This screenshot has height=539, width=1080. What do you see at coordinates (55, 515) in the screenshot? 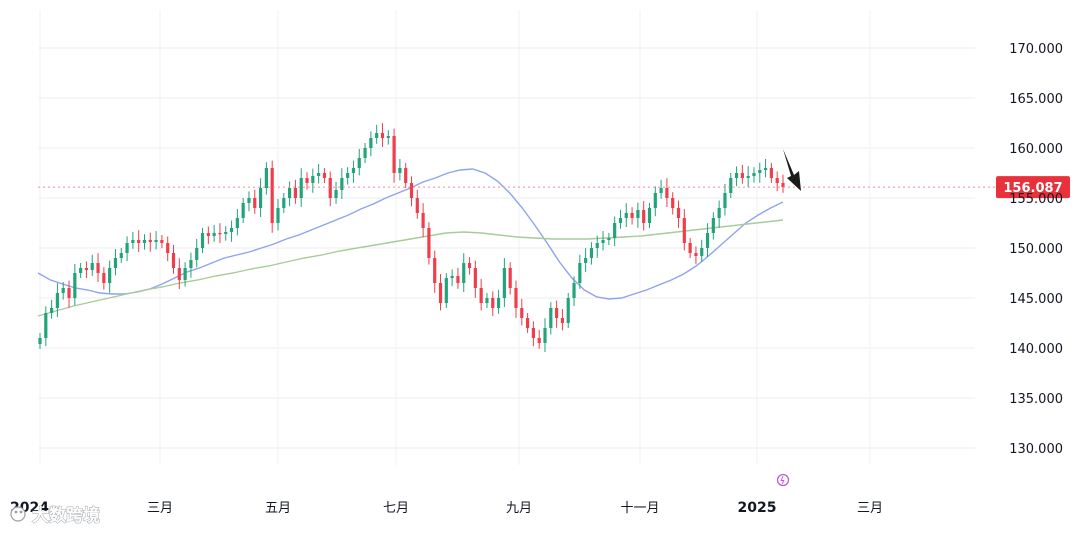
I see `watermark-logo: 大数跨境` at bounding box center [55, 515].